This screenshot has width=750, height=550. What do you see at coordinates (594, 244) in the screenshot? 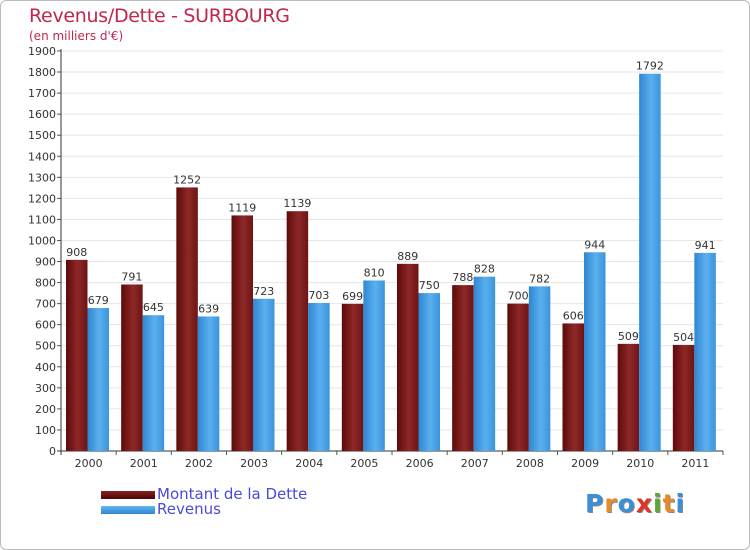
I see `data-label-revenue: 944` at bounding box center [594, 244].